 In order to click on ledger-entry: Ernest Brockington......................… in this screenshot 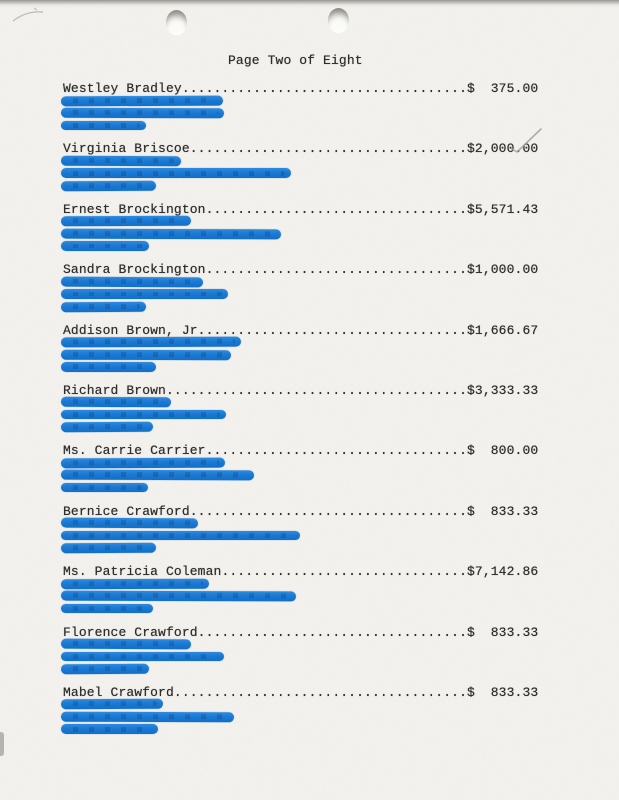, I will do `click(304, 232)`.